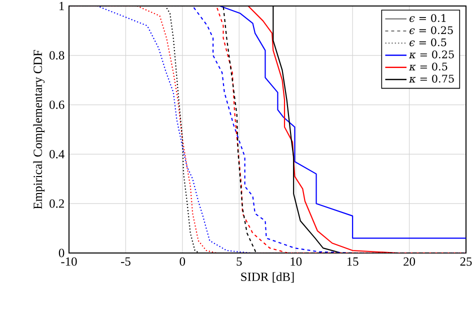  I want to click on x-tick-label: 25, so click(466, 261).